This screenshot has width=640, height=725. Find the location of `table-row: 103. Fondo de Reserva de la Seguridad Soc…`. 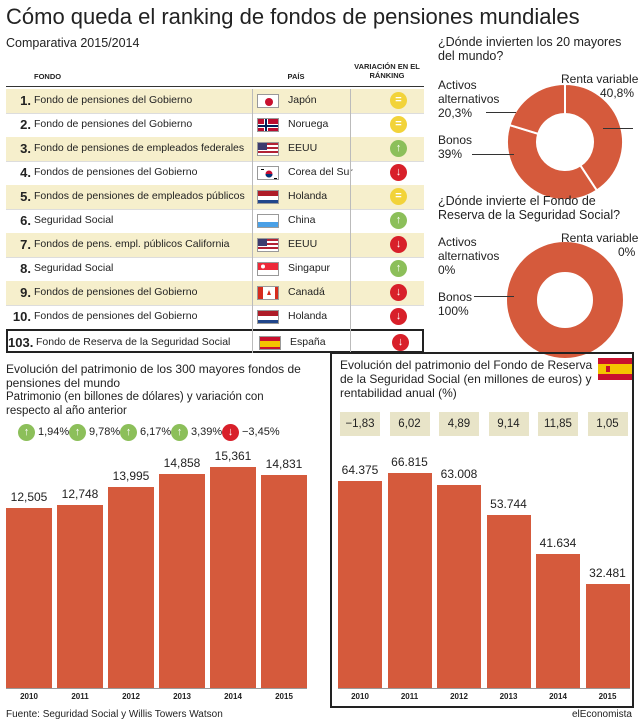

table-row: 103. Fondo de Reserva de la Seguridad Soc… is located at coordinates (215, 341).